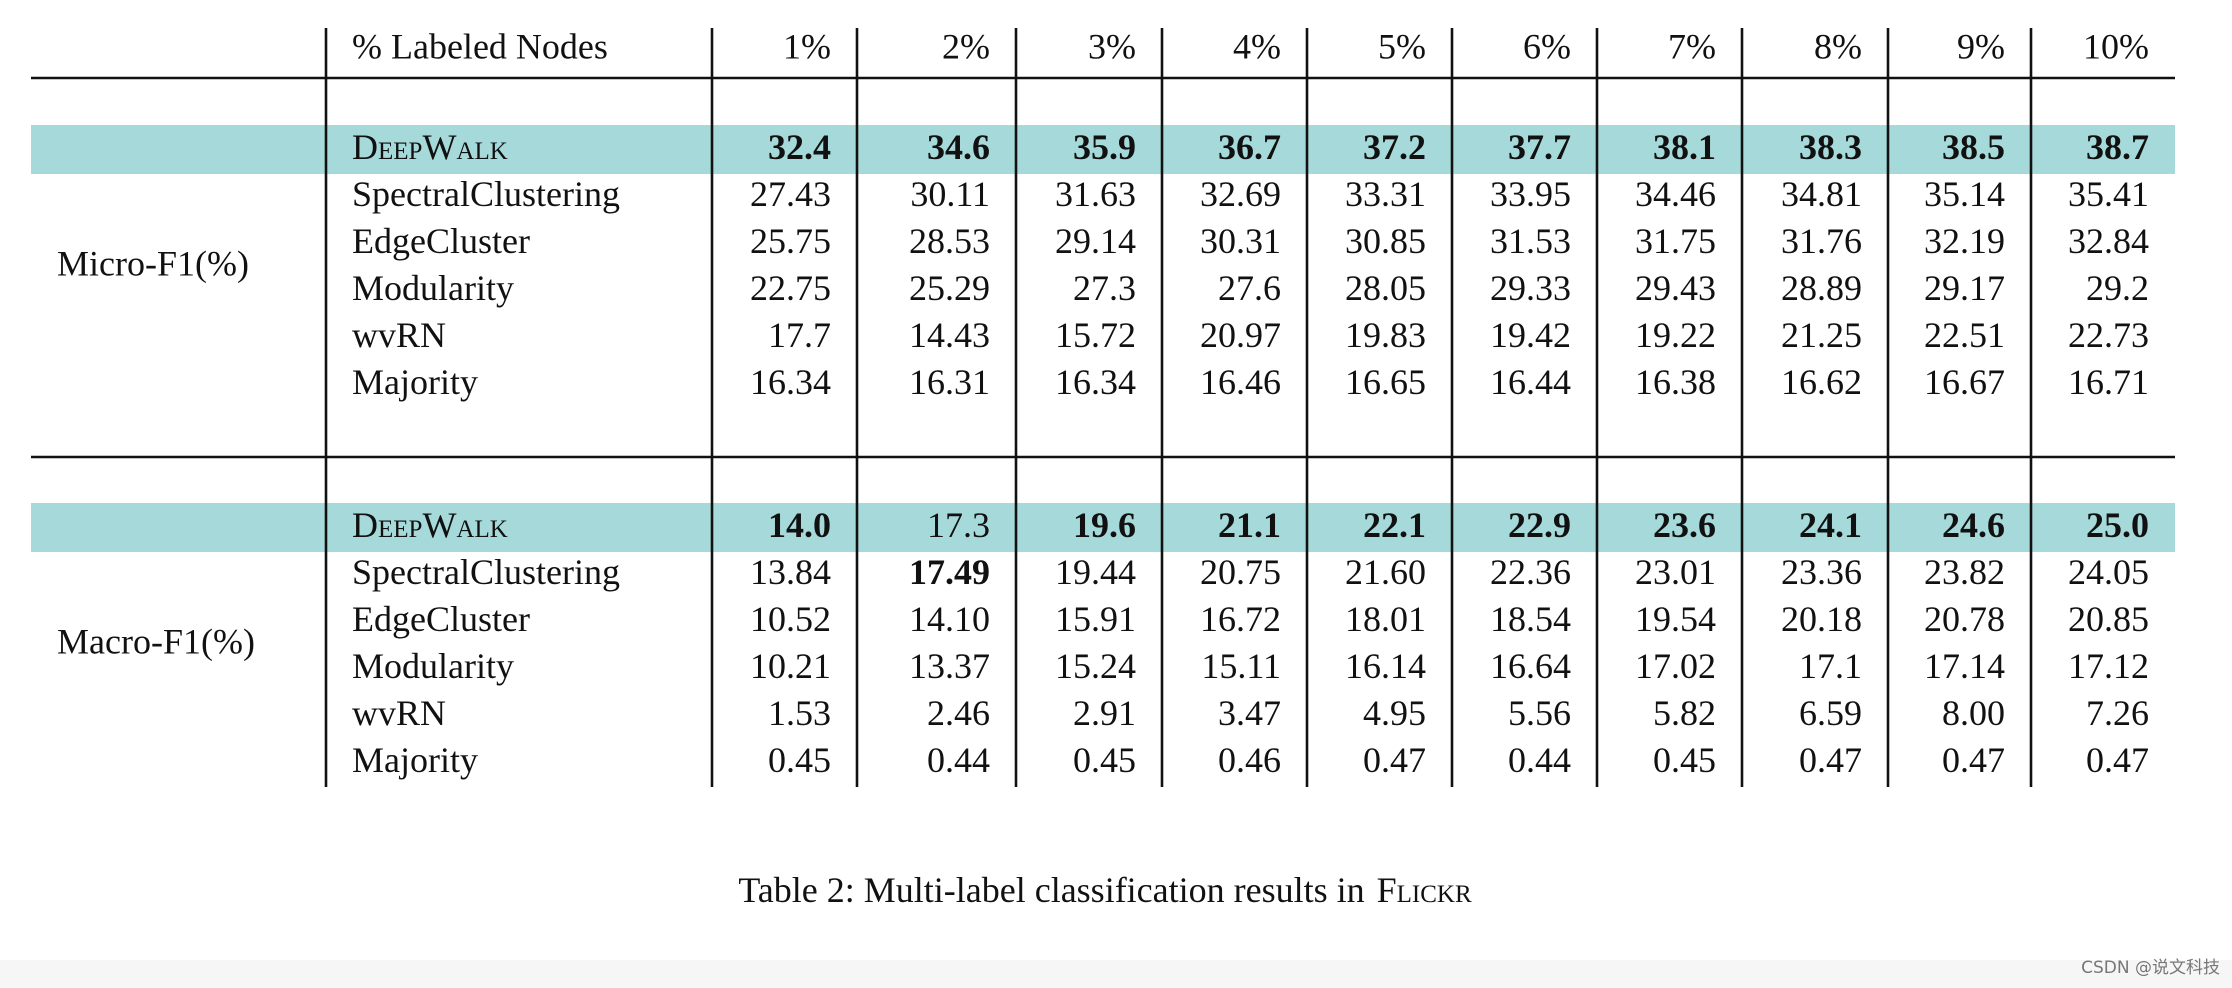  I want to click on table-cell: 34.81, so click(1821, 194).